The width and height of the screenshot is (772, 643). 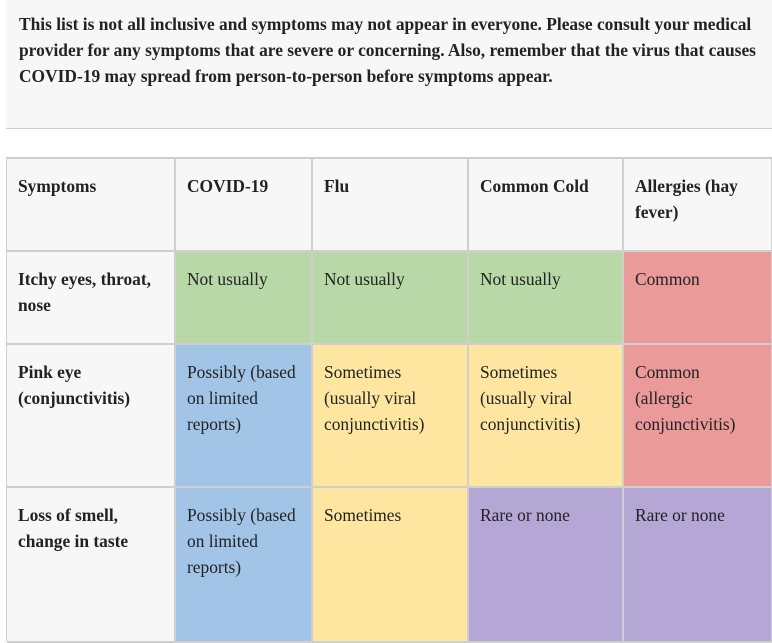 What do you see at coordinates (391, 205) in the screenshot?
I see `header-flu: Flu` at bounding box center [391, 205].